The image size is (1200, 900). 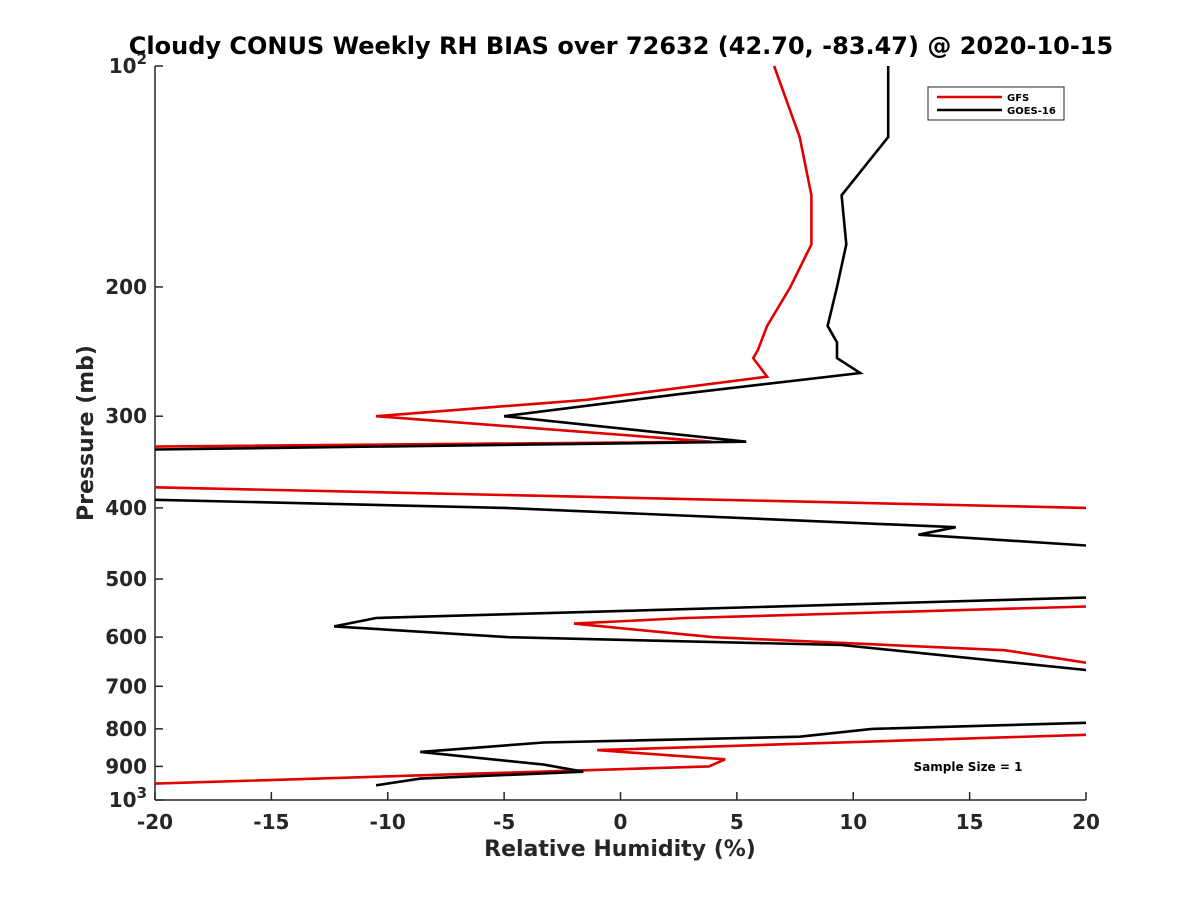 I want to click on y-tick-label: 400, so click(x=126, y=508).